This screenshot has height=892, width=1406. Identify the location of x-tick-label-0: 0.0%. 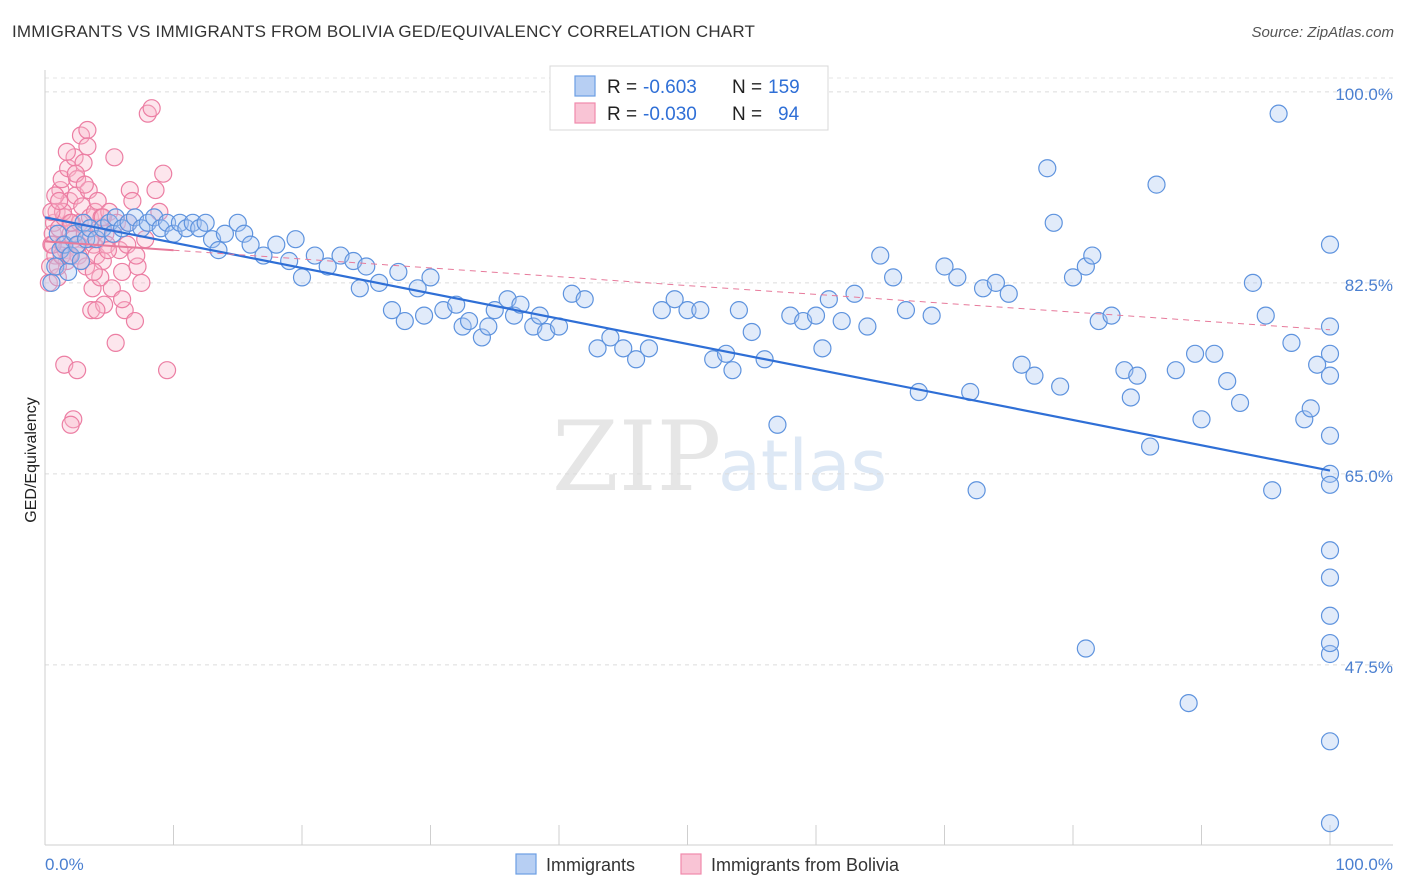
(64, 864).